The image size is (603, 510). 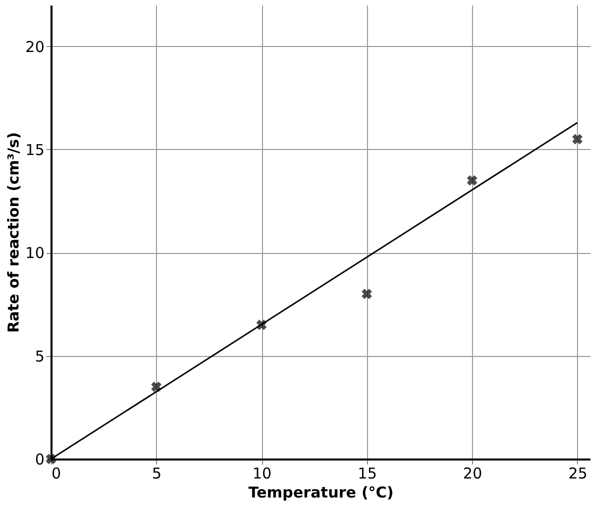 What do you see at coordinates (39, 356) in the screenshot?
I see `y-tick-label: 5` at bounding box center [39, 356].